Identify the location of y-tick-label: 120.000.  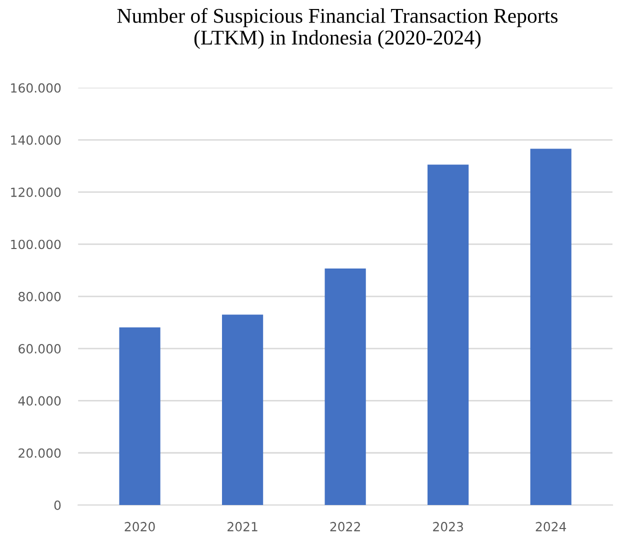
(36, 192).